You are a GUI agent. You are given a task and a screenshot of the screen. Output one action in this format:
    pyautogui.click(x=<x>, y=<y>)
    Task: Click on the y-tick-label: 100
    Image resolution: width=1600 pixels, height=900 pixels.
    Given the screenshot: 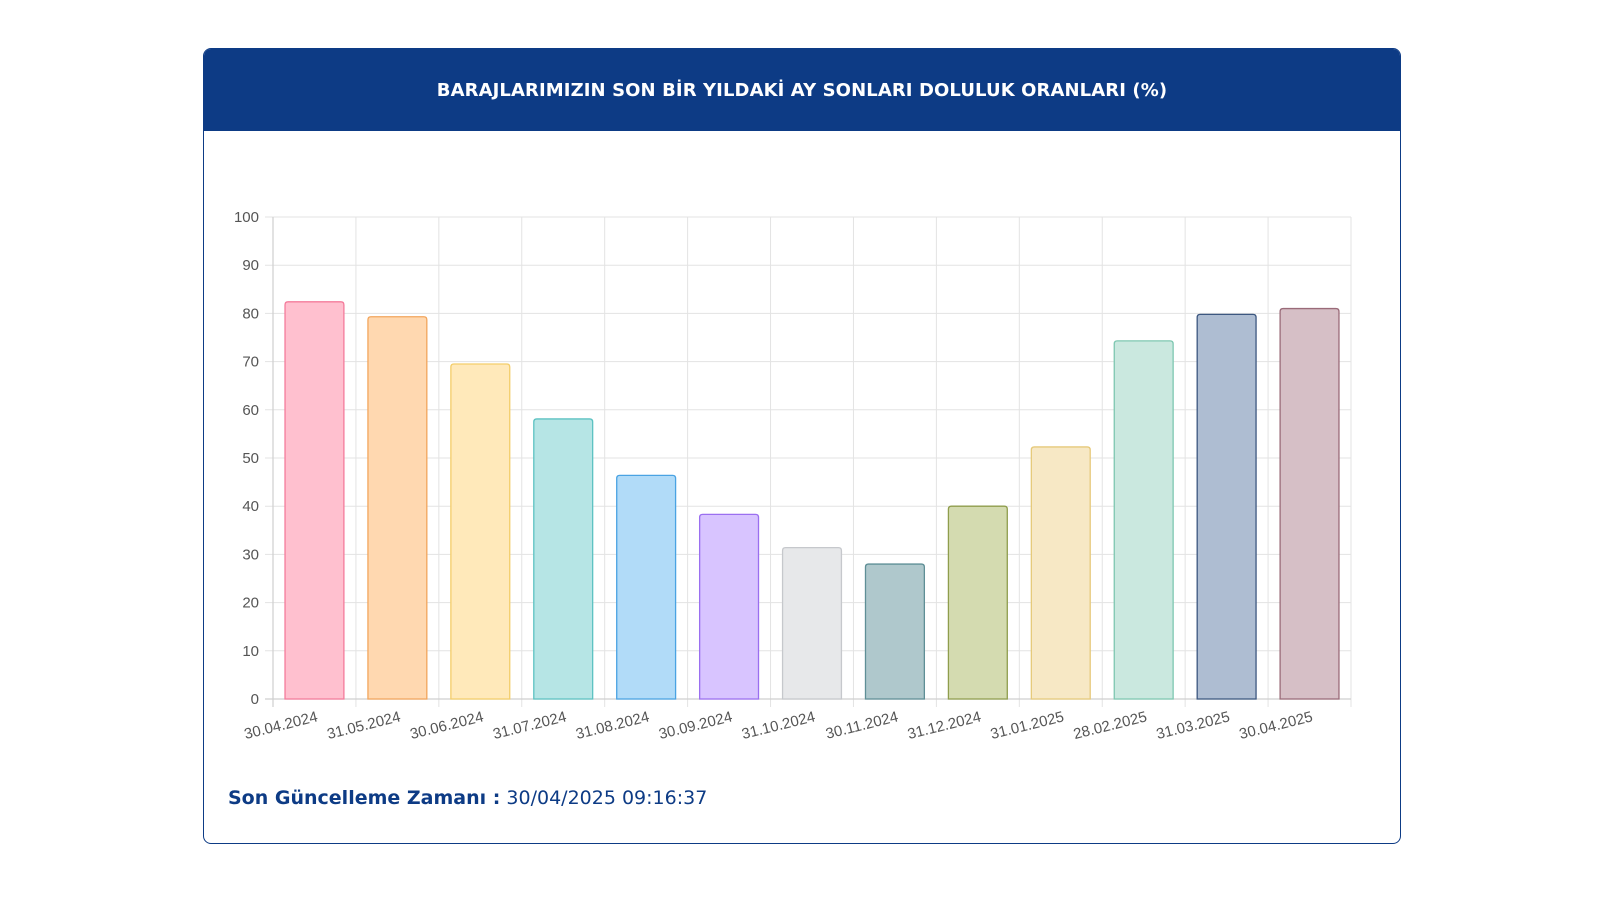 What is the action you would take?
    pyautogui.click(x=246, y=217)
    